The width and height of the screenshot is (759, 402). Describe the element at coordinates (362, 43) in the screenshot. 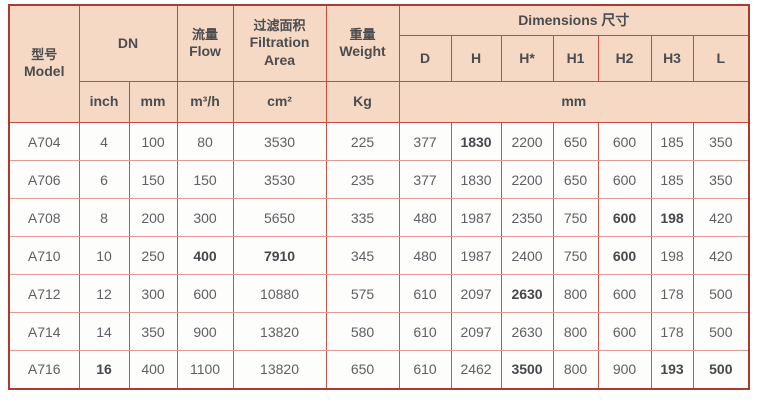

I see `header-weight: 重量 Weight` at that location.